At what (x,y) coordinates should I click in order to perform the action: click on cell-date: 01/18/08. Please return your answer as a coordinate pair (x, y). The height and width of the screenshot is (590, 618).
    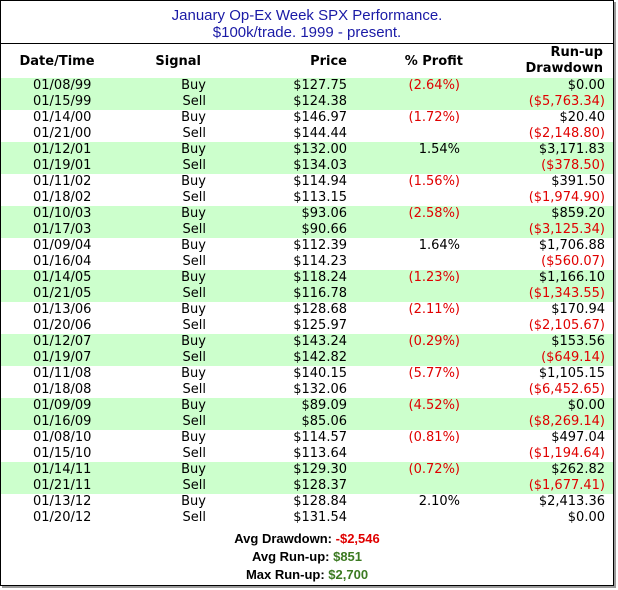
    Looking at the image, I should click on (62, 389).